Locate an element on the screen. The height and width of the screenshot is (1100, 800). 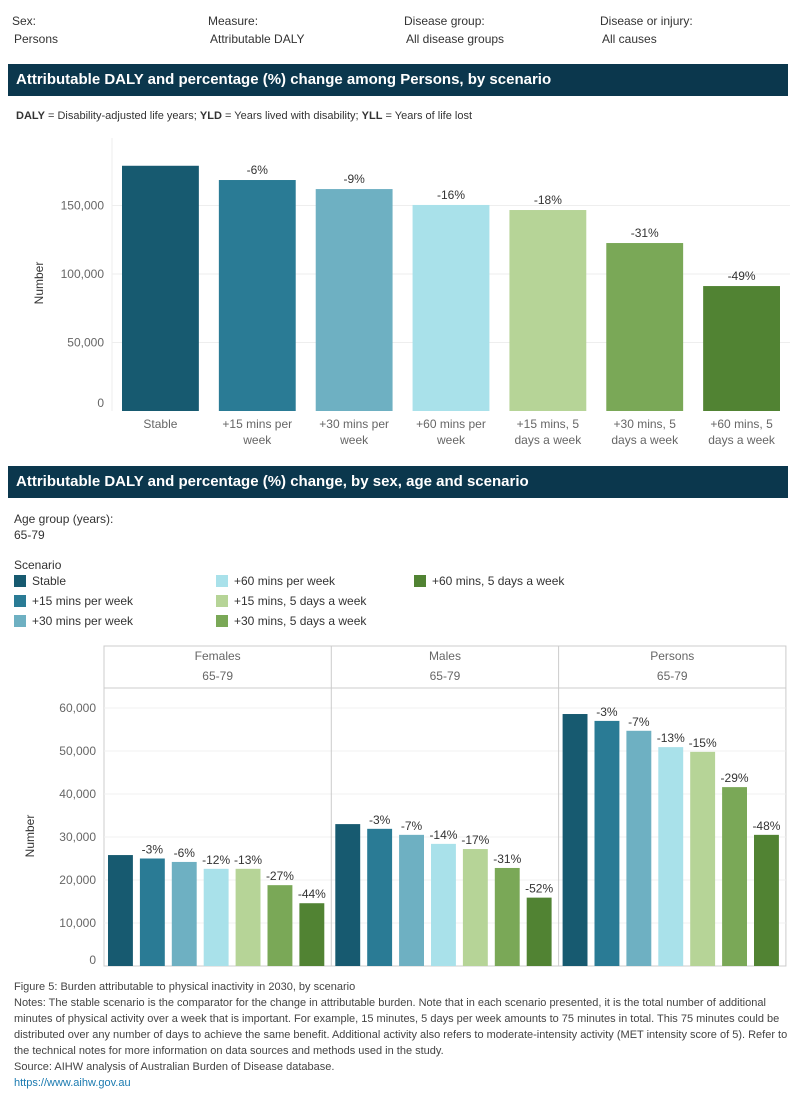
data-label: -3% is located at coordinates (153, 850).